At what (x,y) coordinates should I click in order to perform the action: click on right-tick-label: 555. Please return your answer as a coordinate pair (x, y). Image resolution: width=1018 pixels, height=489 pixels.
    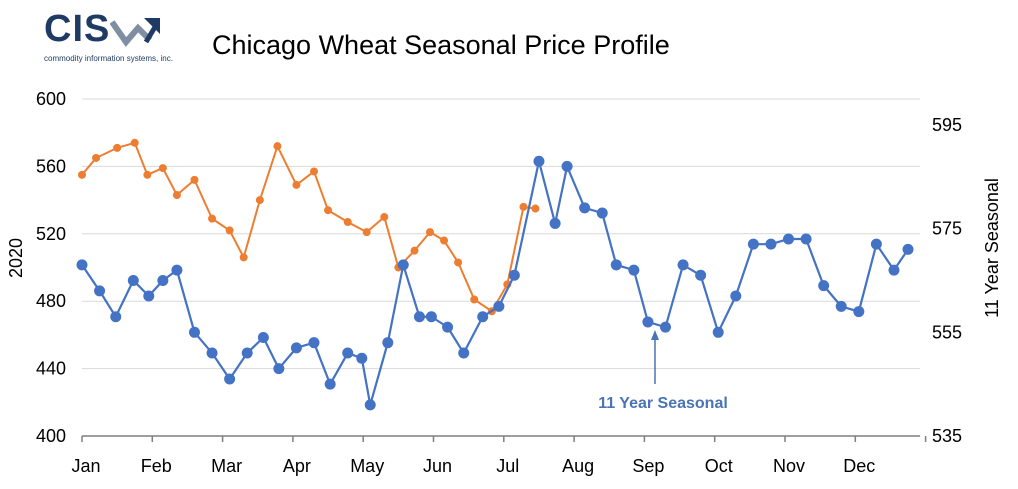
    Looking at the image, I should click on (947, 332).